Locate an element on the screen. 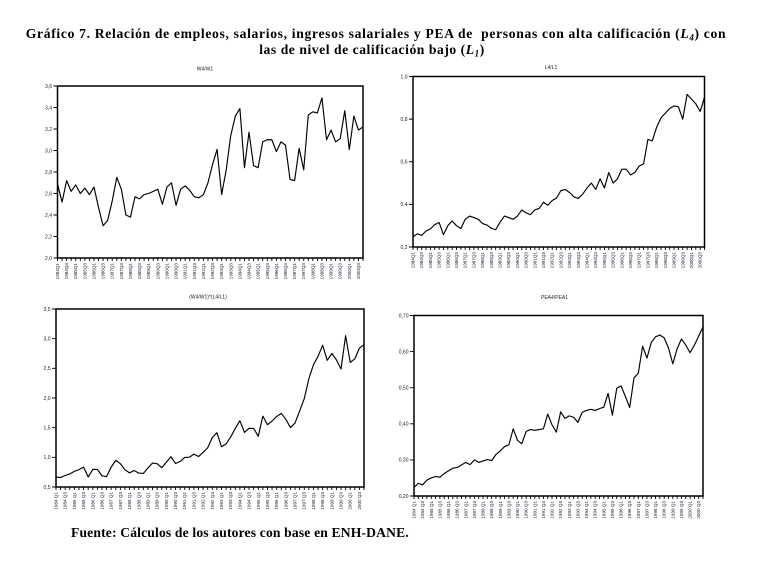 The width and height of the screenshot is (762, 561). svg-text: 2000 Q1 is located at coordinates (350, 501).